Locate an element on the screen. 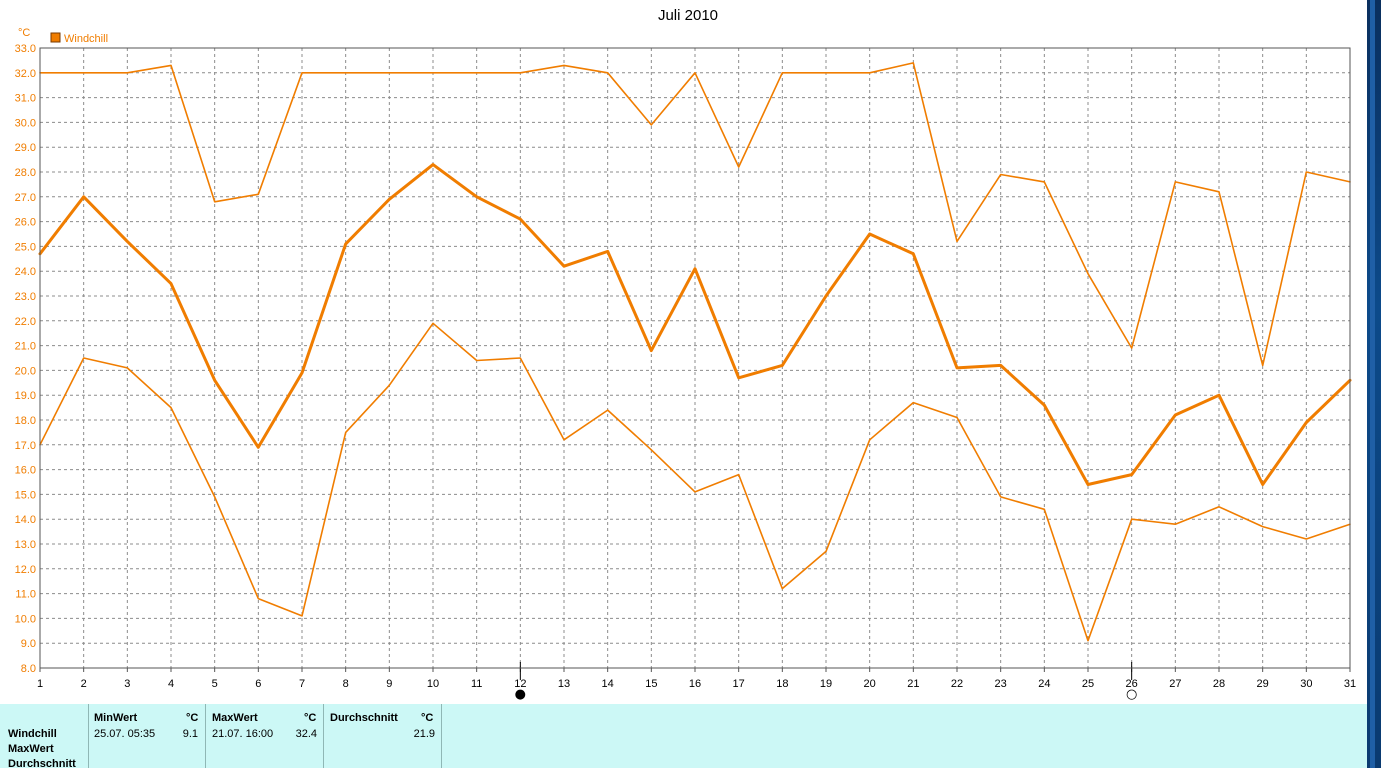 This screenshot has height=770, width=1381. legend-swatch is located at coordinates (55, 37).